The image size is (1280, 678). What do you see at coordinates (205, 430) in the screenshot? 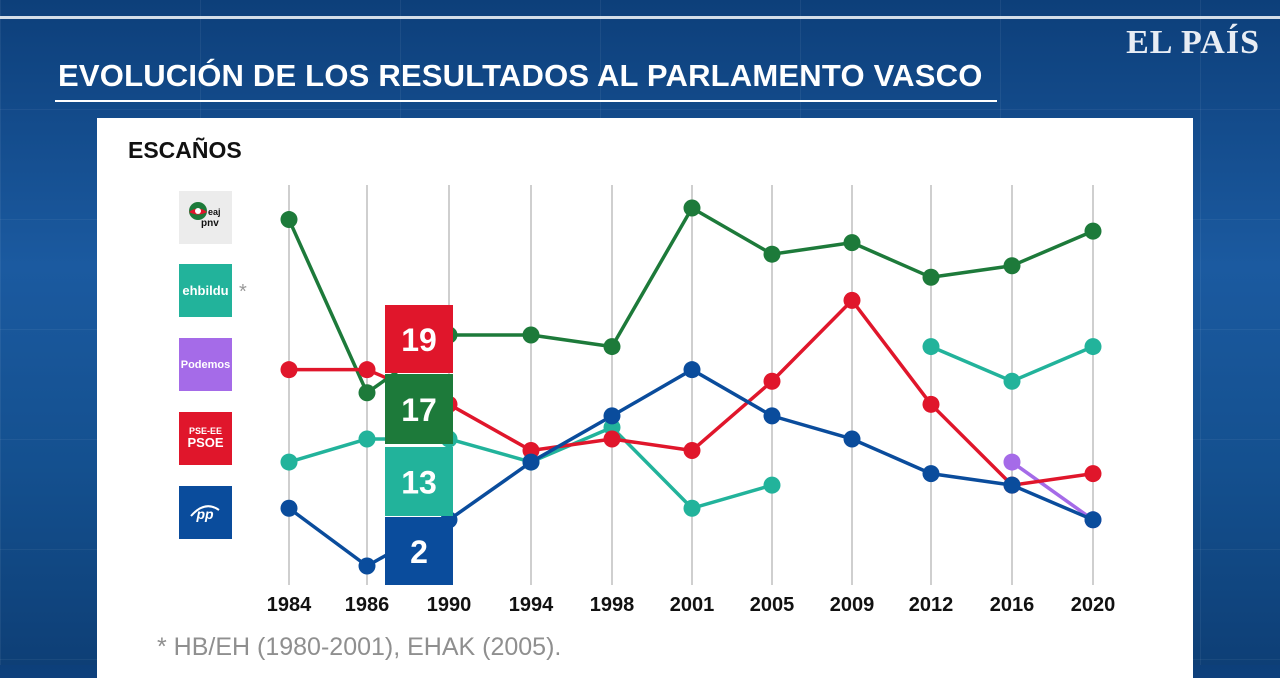
I see `legend-pse-line1: PSE-EE` at bounding box center [205, 430].